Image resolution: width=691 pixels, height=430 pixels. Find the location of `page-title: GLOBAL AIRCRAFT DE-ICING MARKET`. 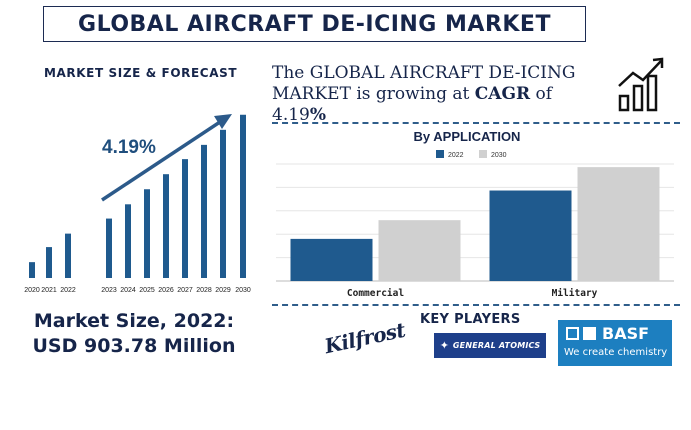

page-title: GLOBAL AIRCRAFT DE-ICING MARKET is located at coordinates (314, 24).